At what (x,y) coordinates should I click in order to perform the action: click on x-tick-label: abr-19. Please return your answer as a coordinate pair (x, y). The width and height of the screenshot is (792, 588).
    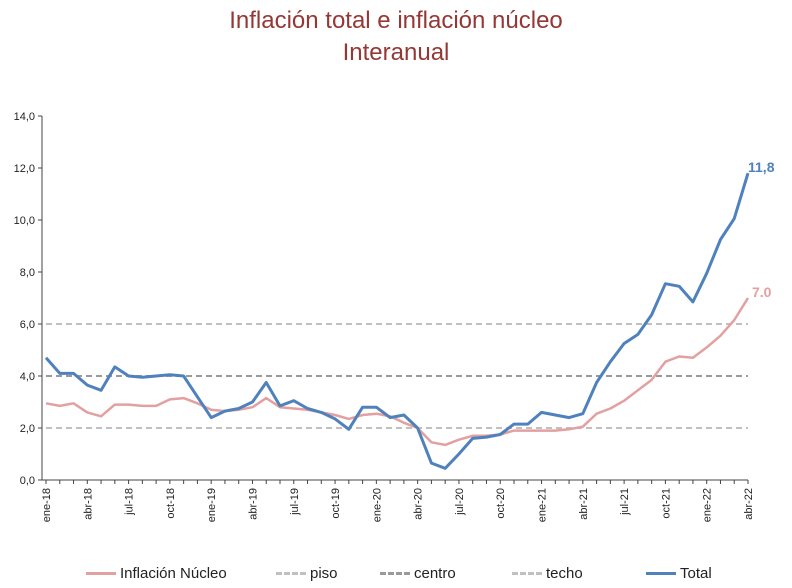
    Looking at the image, I should click on (253, 504).